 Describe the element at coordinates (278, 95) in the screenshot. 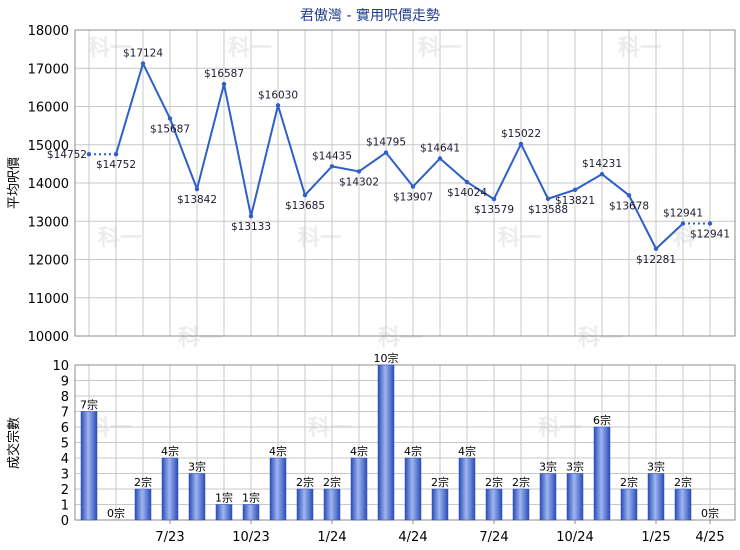

I see `price-data-label: $16030` at that location.